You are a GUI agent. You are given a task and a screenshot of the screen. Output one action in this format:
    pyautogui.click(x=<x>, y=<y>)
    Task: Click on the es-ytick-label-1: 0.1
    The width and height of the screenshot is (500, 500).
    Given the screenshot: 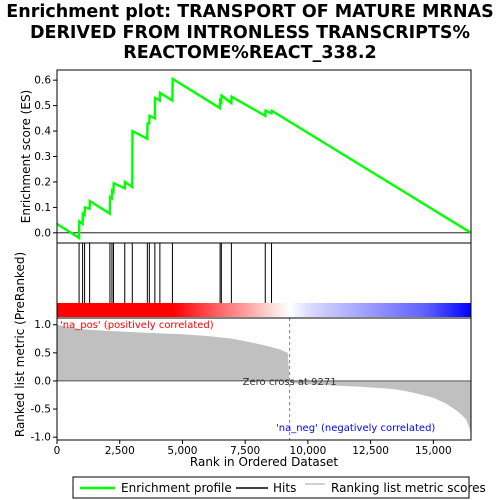 What is the action you would take?
    pyautogui.click(x=42, y=208)
    